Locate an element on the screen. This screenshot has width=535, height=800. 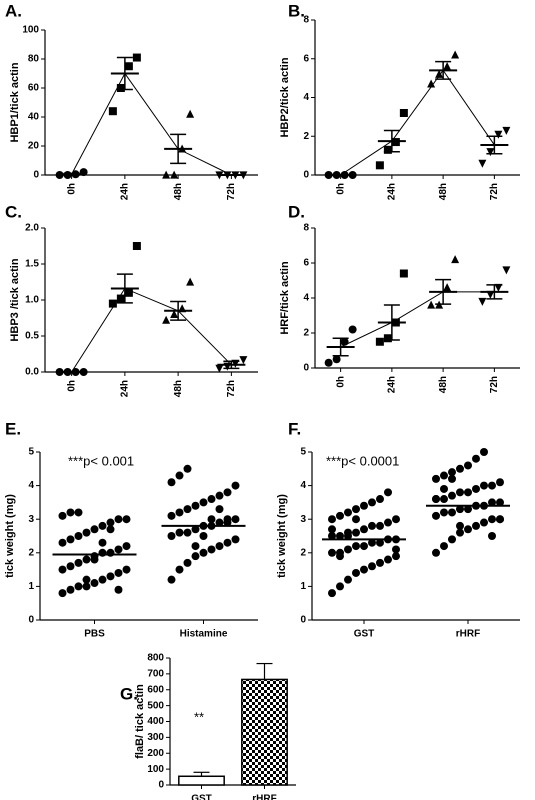
y-tick-label: 60 is located at coordinates (34, 88).